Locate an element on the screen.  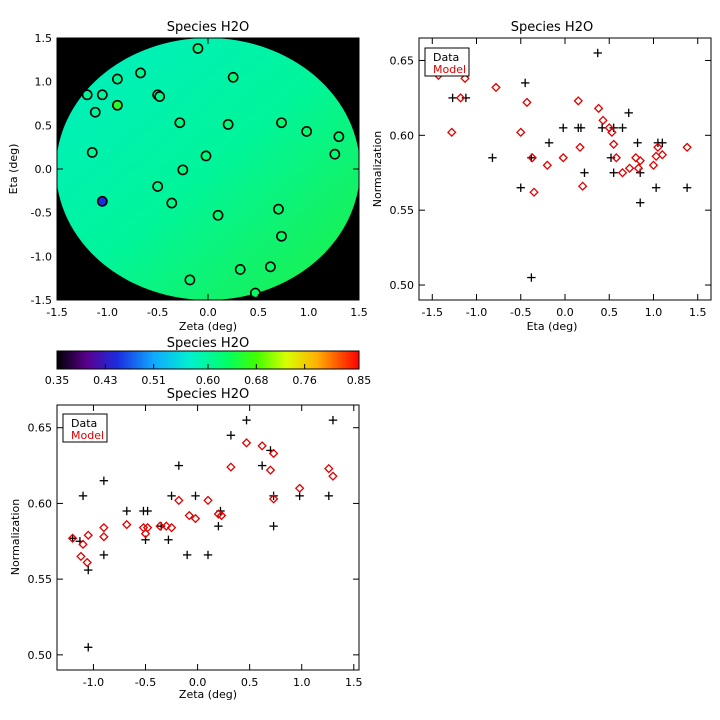
zeta-model-series is located at coordinates (202, 503).